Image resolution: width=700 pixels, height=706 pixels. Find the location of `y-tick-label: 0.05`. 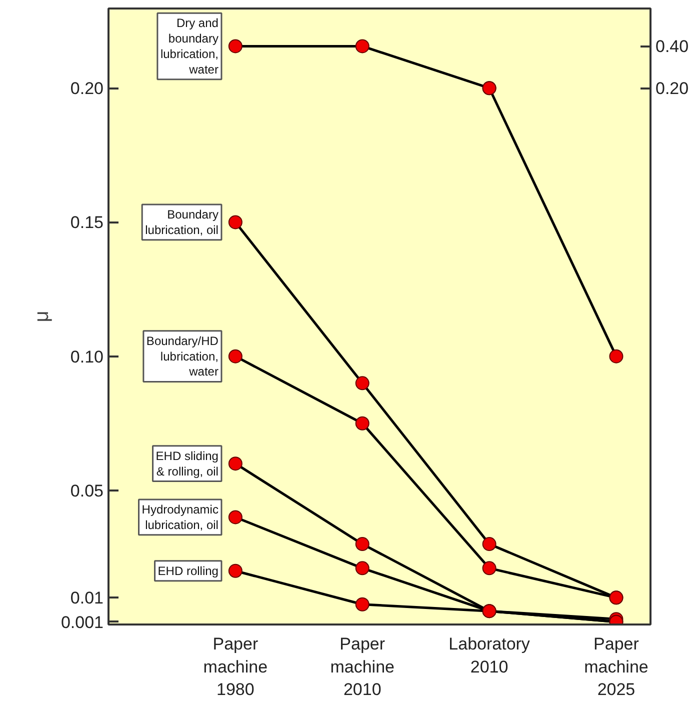

y-tick-label: 0.05 is located at coordinates (87, 490).